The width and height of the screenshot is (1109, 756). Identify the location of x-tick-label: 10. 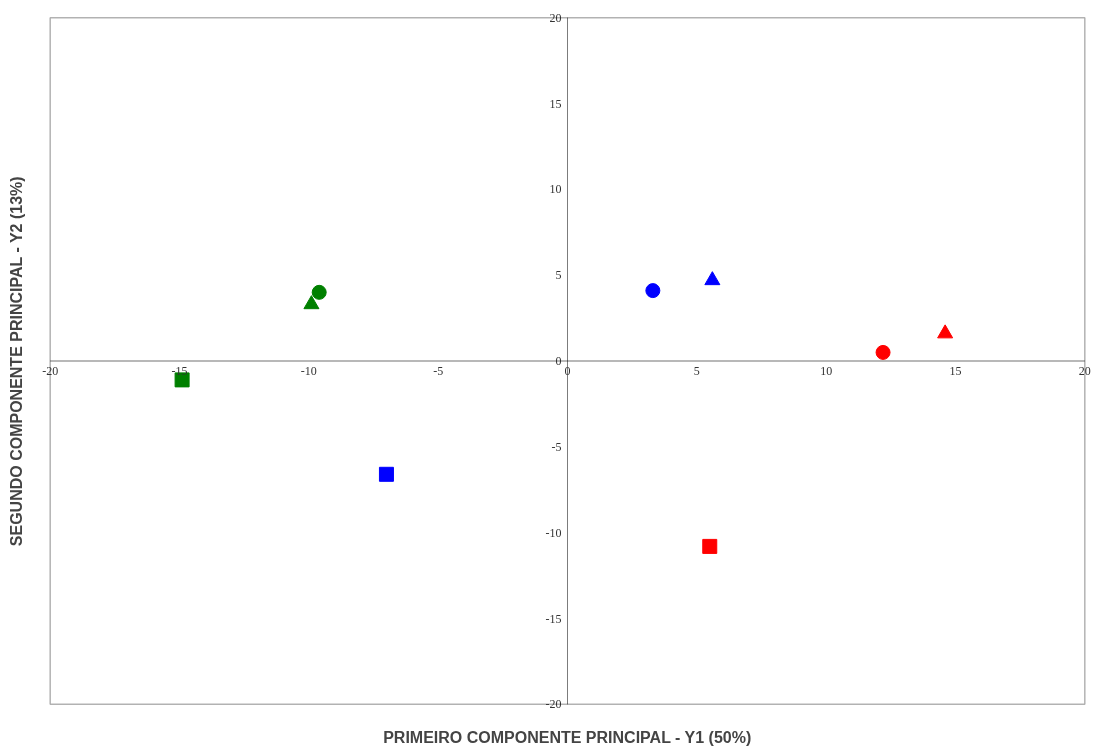
(826, 371).